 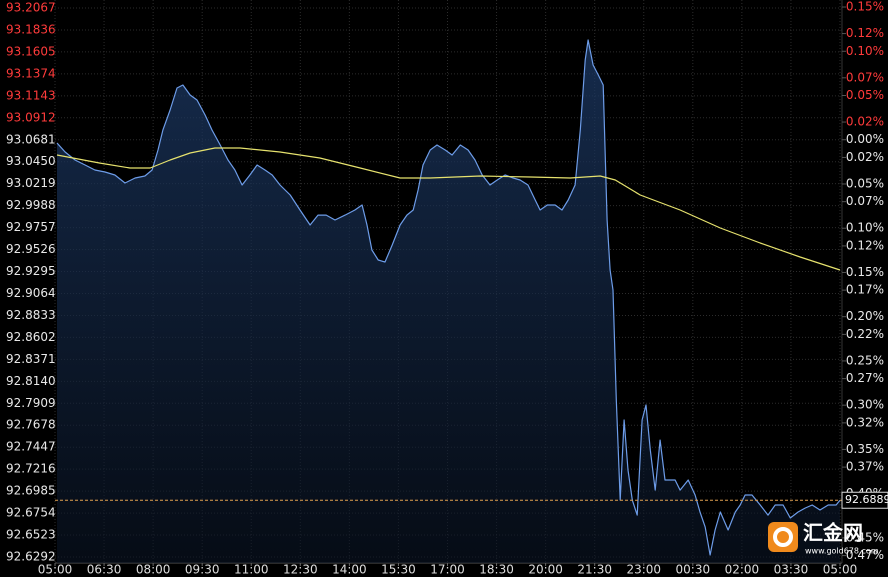 What do you see at coordinates (31, 447) in the screenshot?
I see `y-tick-label: 92.7447` at bounding box center [31, 447].